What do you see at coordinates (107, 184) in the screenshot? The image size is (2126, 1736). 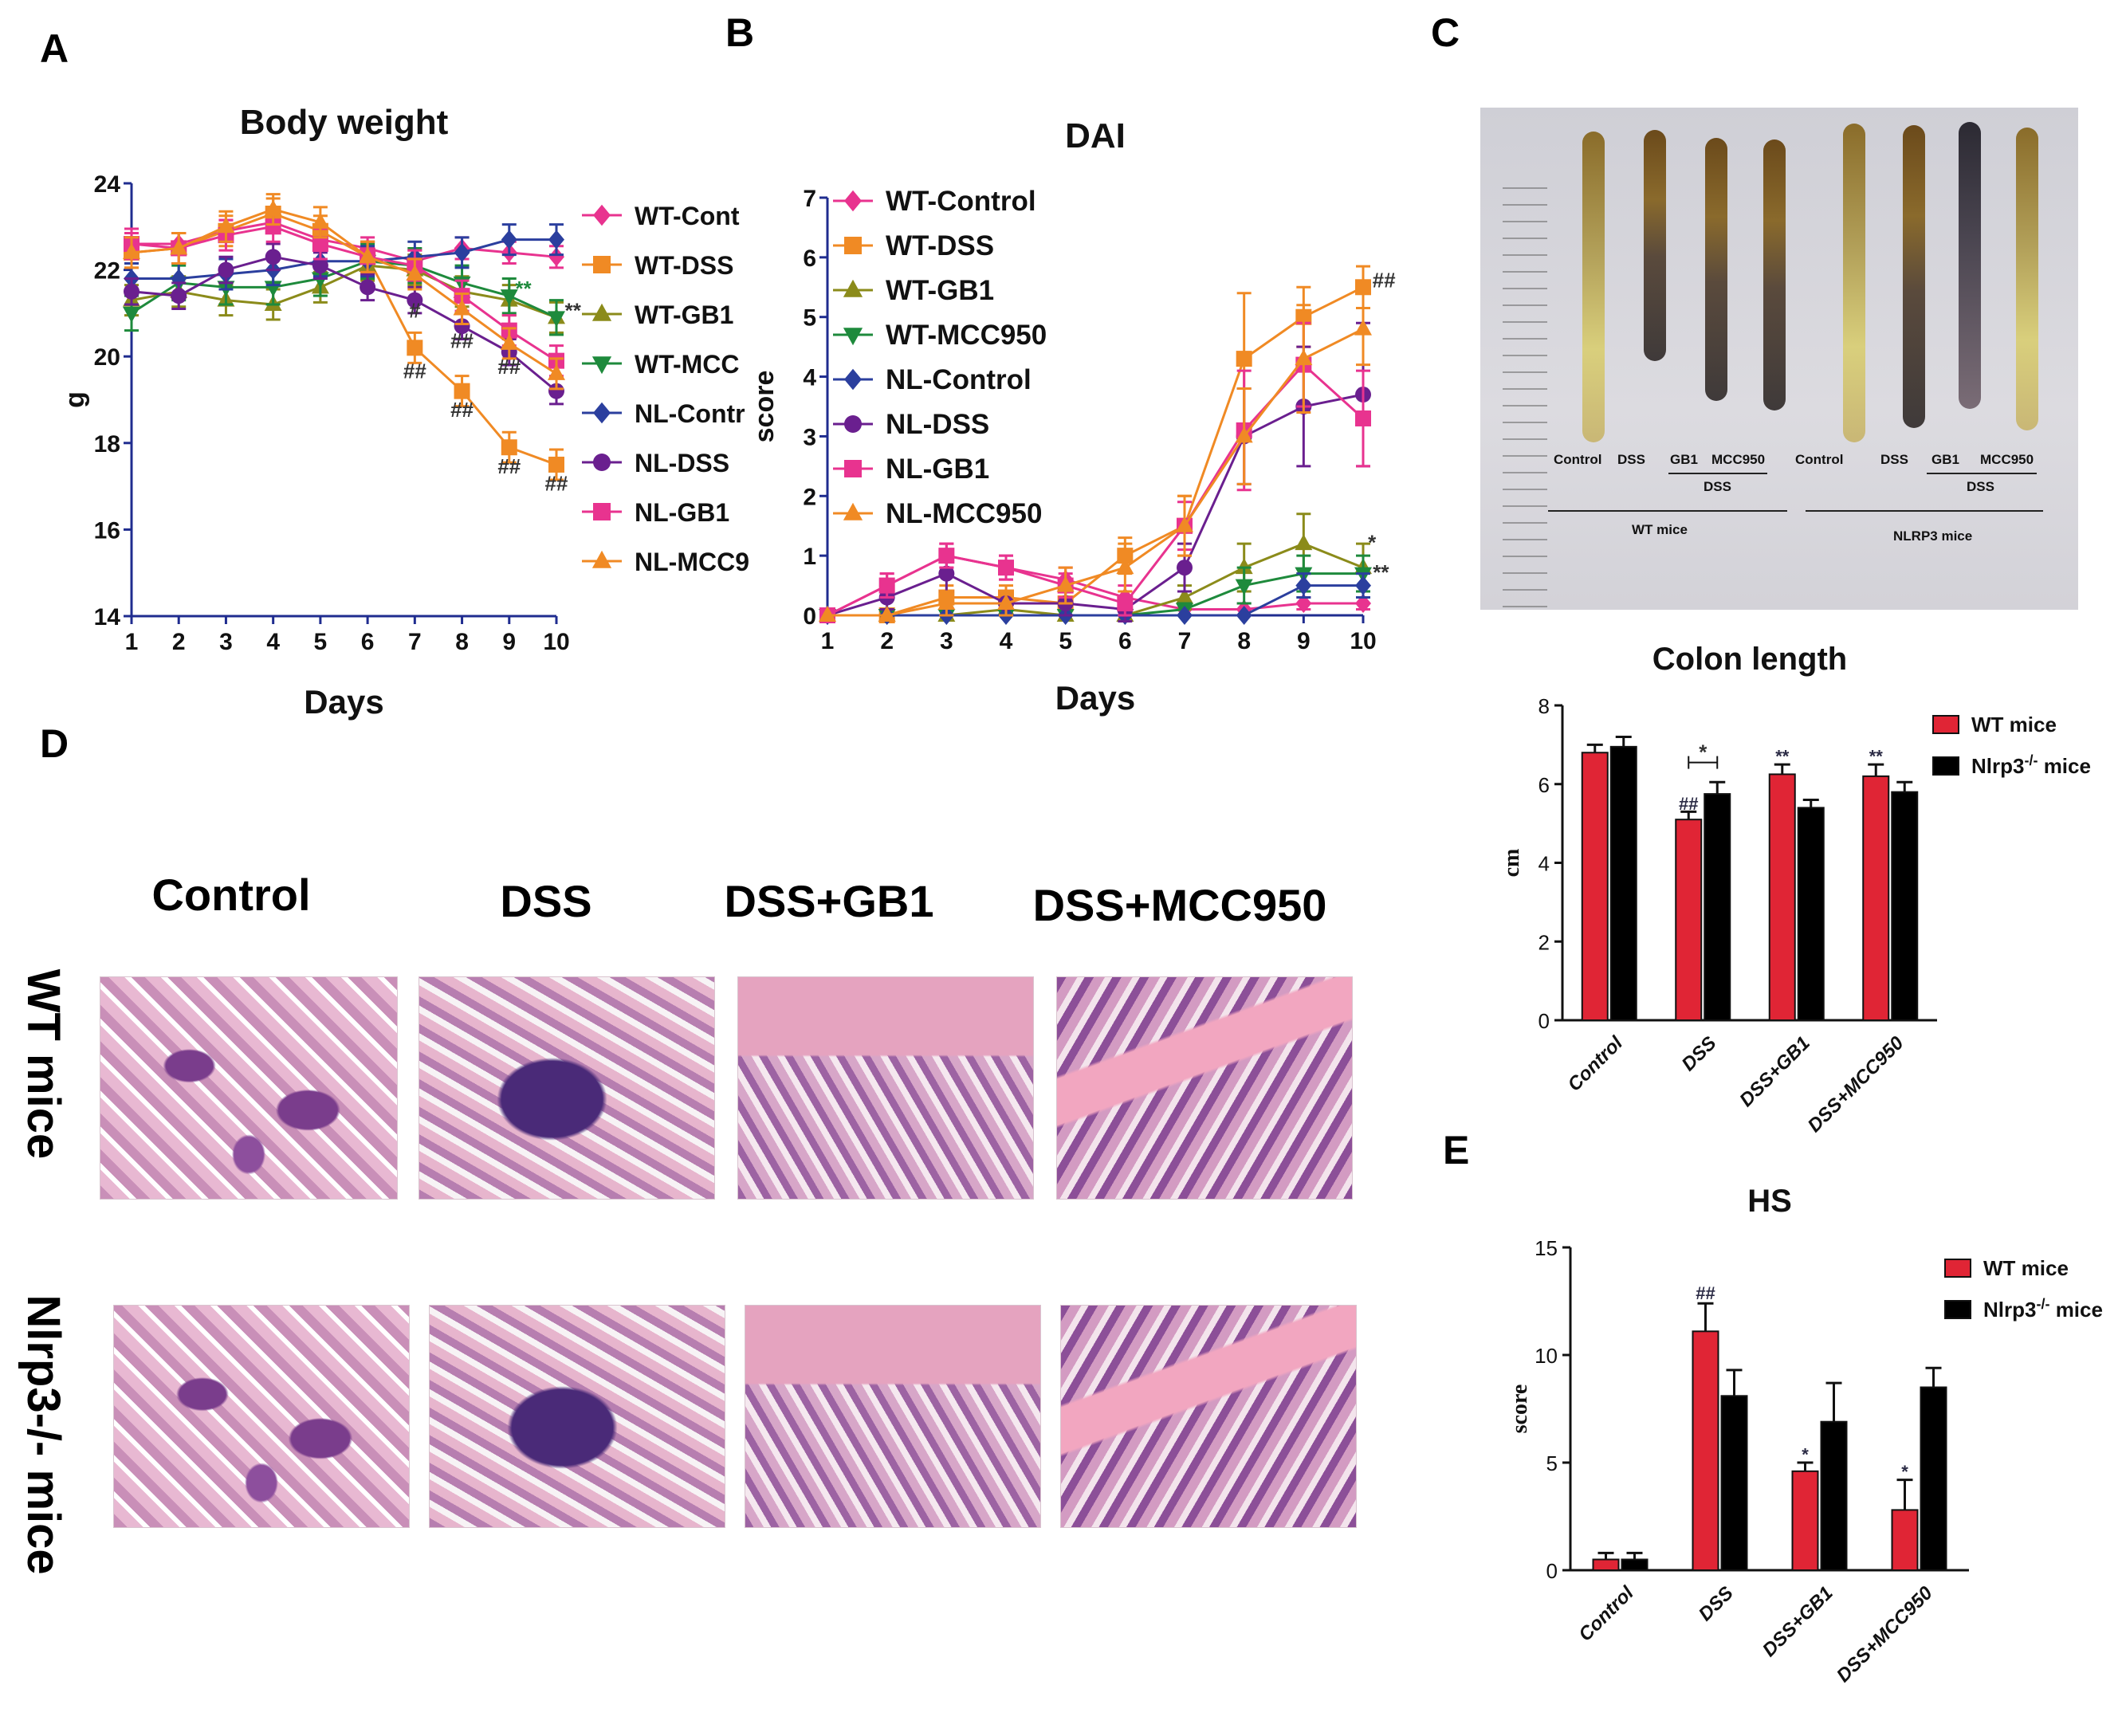 I see `y-tick-label: 24` at bounding box center [107, 184].